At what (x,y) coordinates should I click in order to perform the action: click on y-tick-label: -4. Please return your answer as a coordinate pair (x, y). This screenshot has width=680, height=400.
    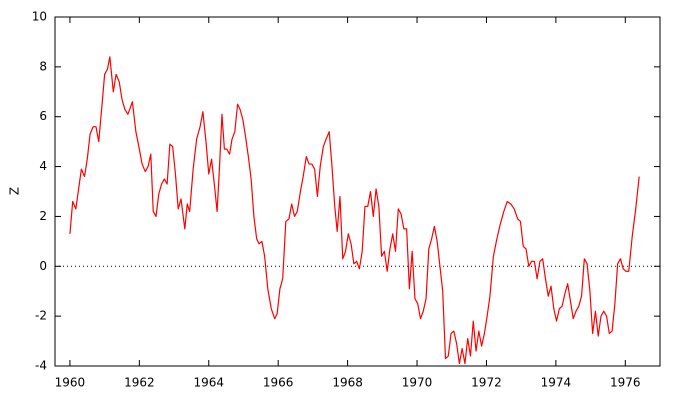
    Looking at the image, I should click on (41, 366).